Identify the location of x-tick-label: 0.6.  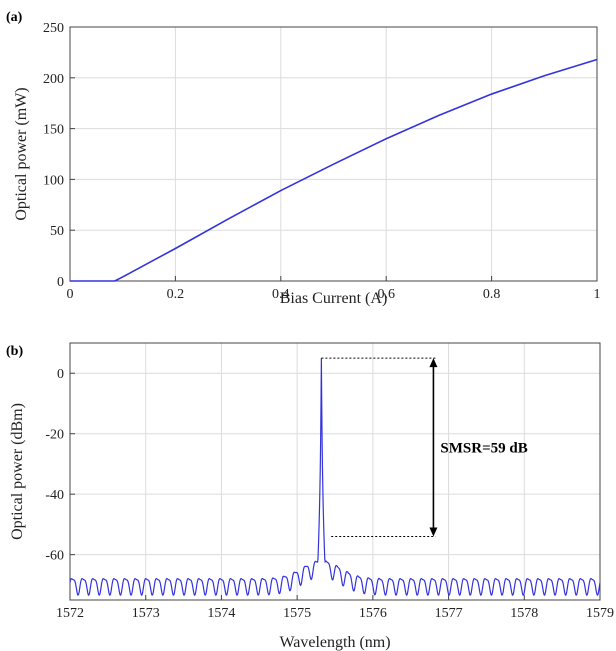
(386, 294).